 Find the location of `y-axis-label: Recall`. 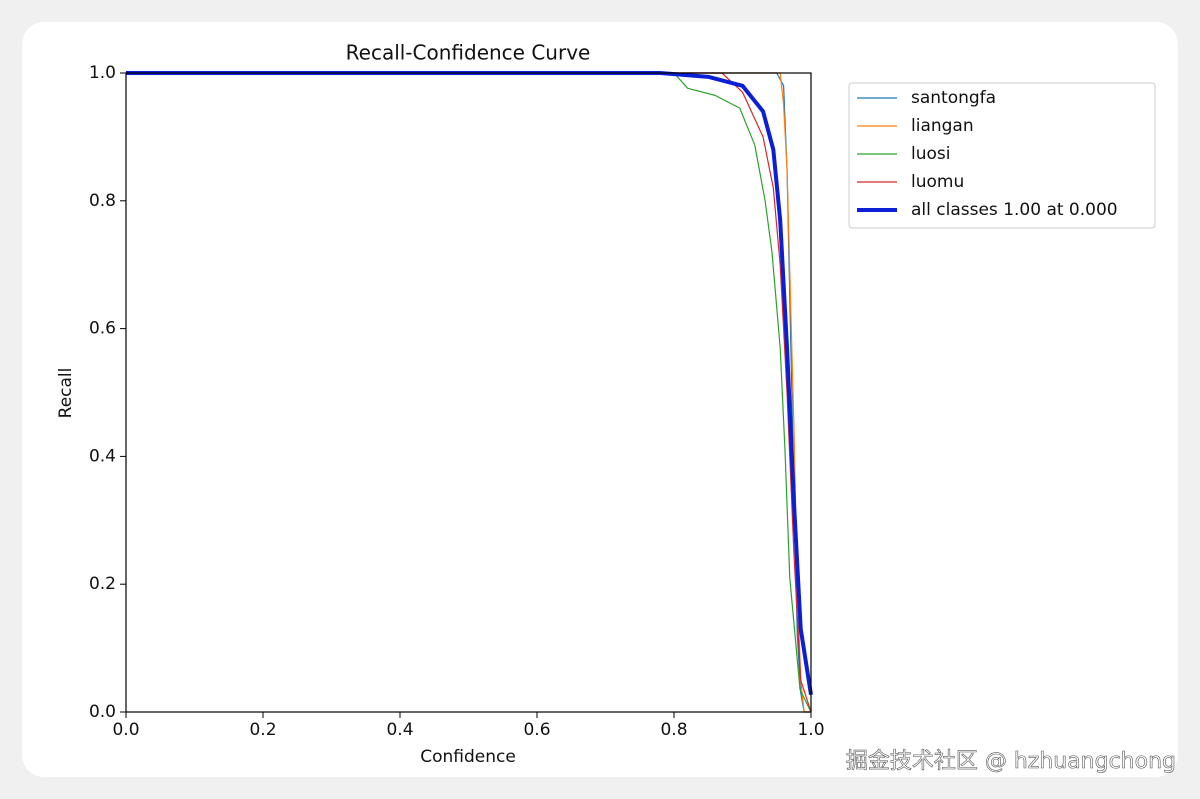

y-axis-label: Recall is located at coordinates (66, 393).